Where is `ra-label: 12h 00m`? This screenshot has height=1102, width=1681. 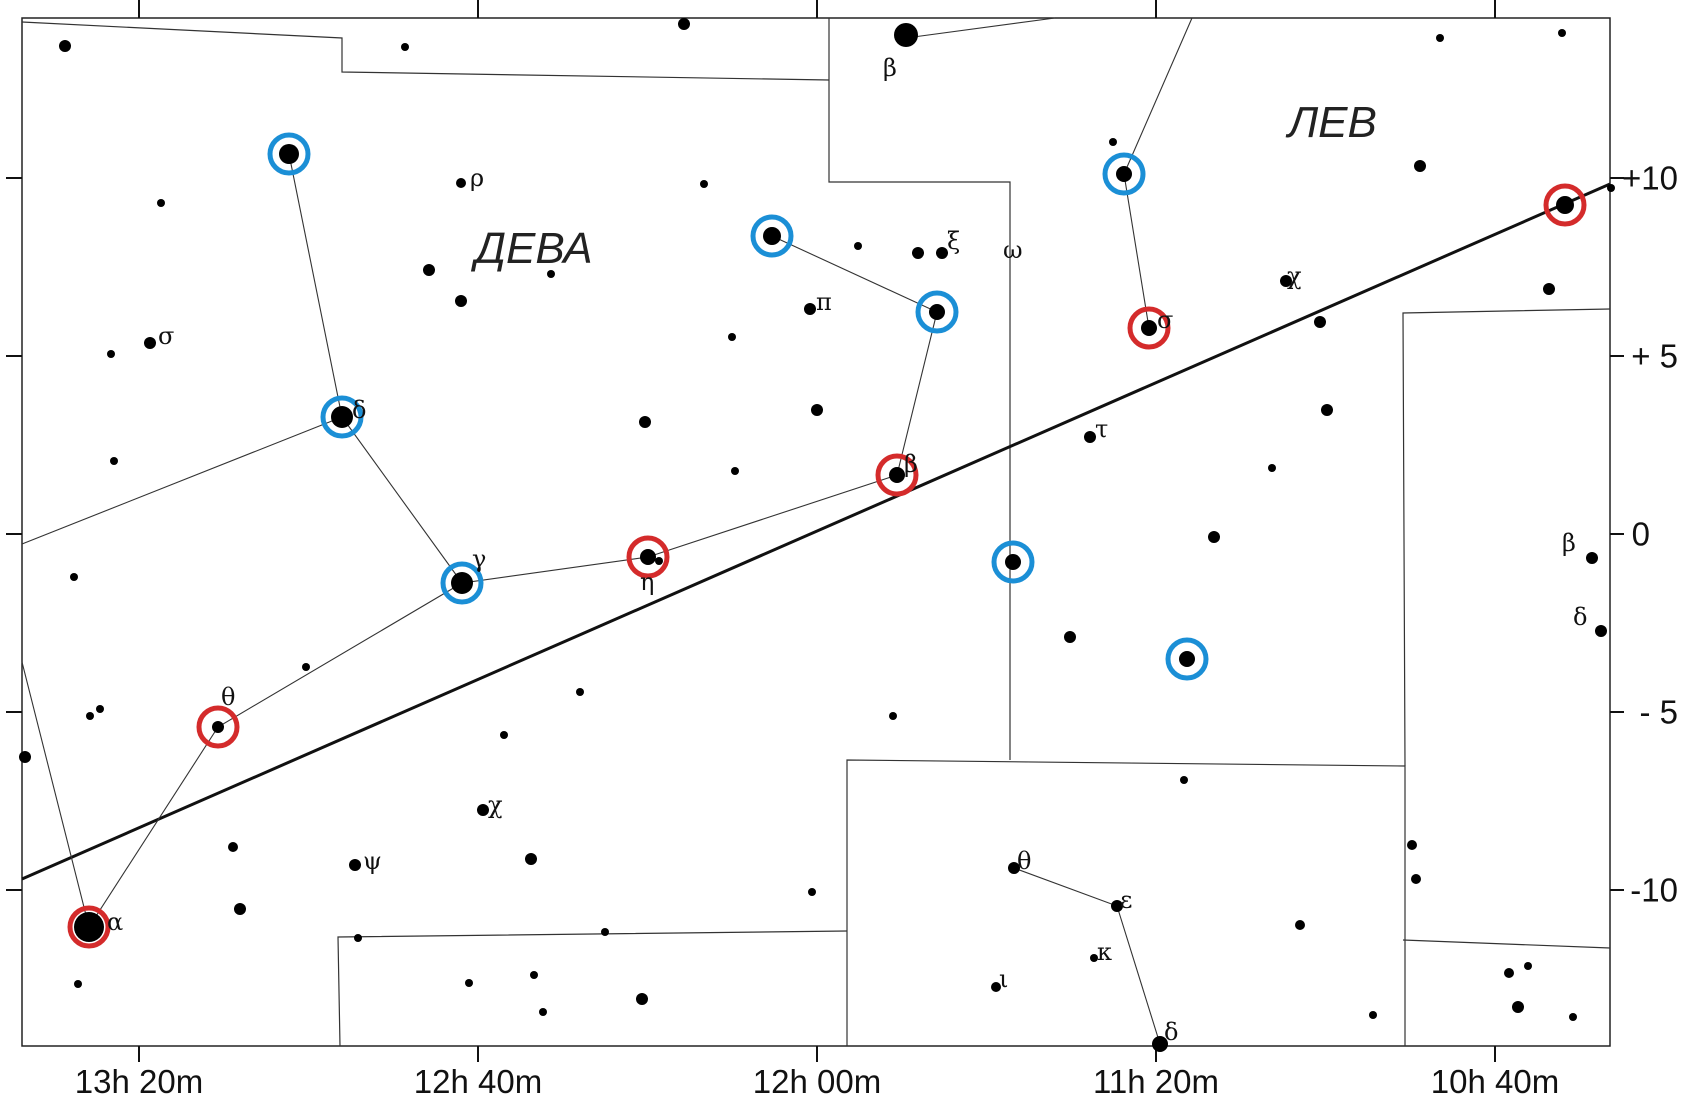 ra-label: 12h 00m is located at coordinates (817, 1081).